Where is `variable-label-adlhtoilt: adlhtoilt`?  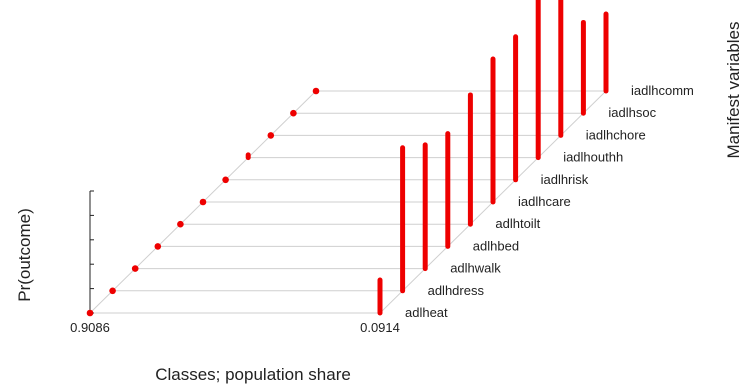
variable-label-adlhtoilt: adlhtoilt is located at coordinates (517, 223).